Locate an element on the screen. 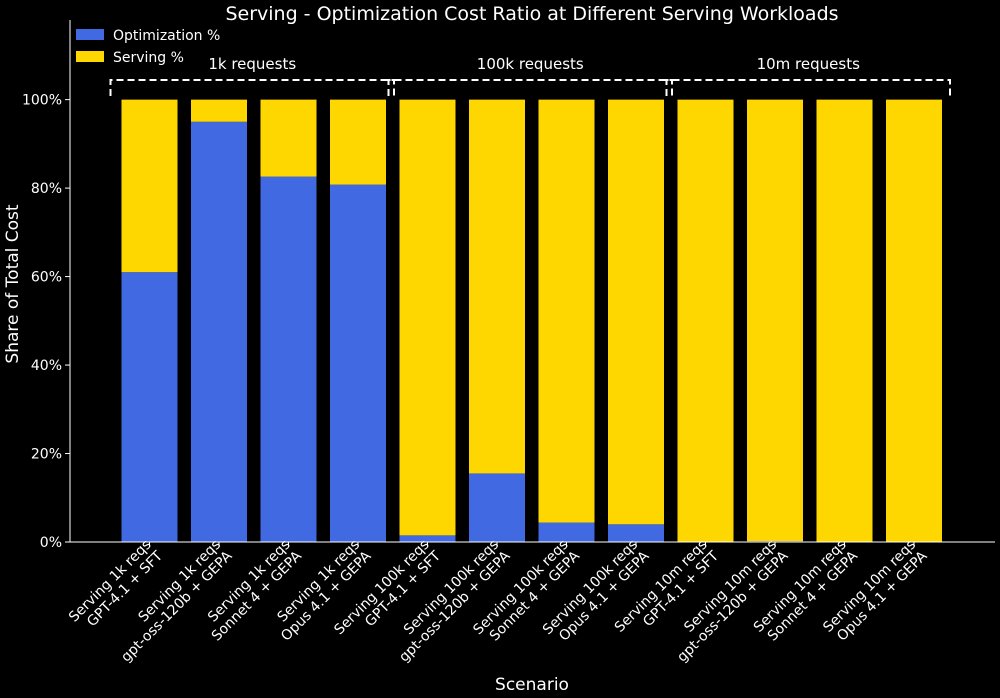 The height and width of the screenshot is (698, 1000). x-axis-label: Scenario is located at coordinates (532, 685).